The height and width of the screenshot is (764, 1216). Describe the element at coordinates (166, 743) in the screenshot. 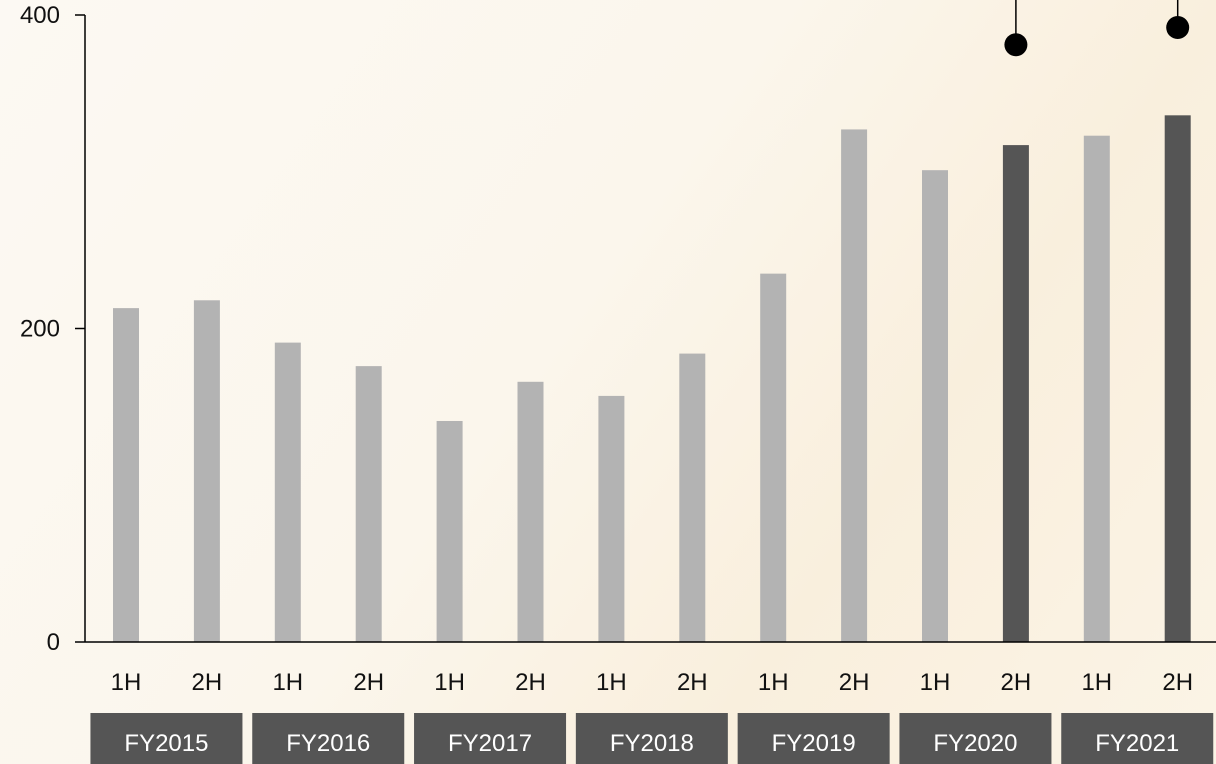

I see `group-label-0: FY2015` at that location.